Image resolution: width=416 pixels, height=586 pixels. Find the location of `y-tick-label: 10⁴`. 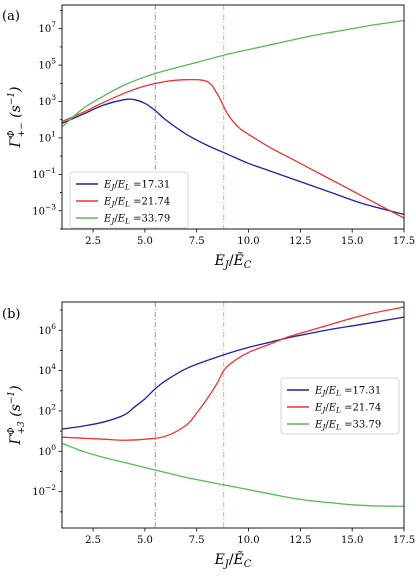

y-tick-label: 10⁴ is located at coordinates (47, 369).